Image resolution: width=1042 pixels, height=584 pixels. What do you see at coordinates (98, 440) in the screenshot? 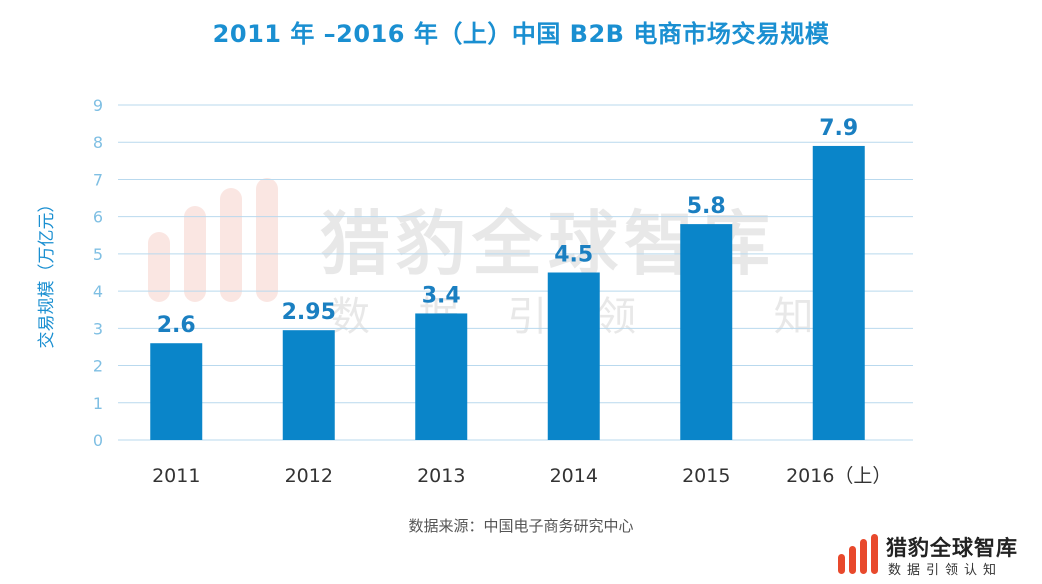
I see `y-tick-label: 0` at bounding box center [98, 440].